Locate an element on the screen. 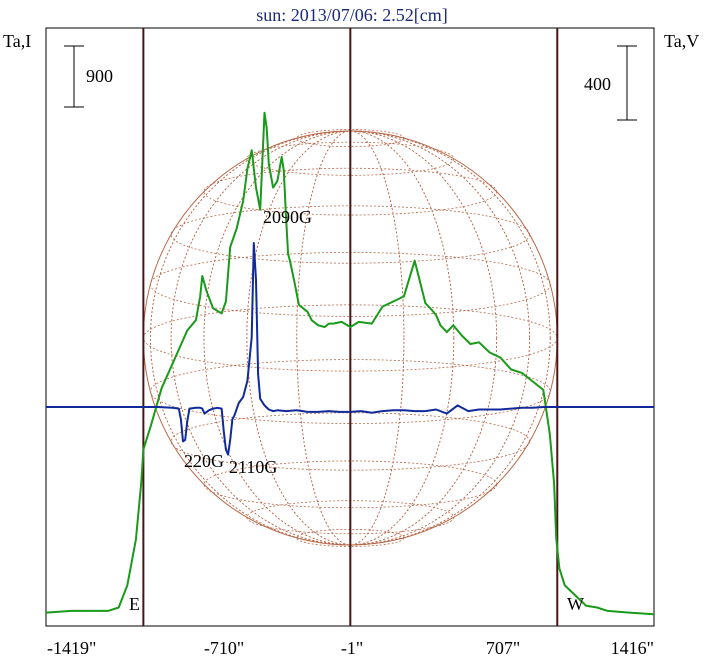 The image size is (706, 660). x-tick-label: -1" is located at coordinates (352, 648).